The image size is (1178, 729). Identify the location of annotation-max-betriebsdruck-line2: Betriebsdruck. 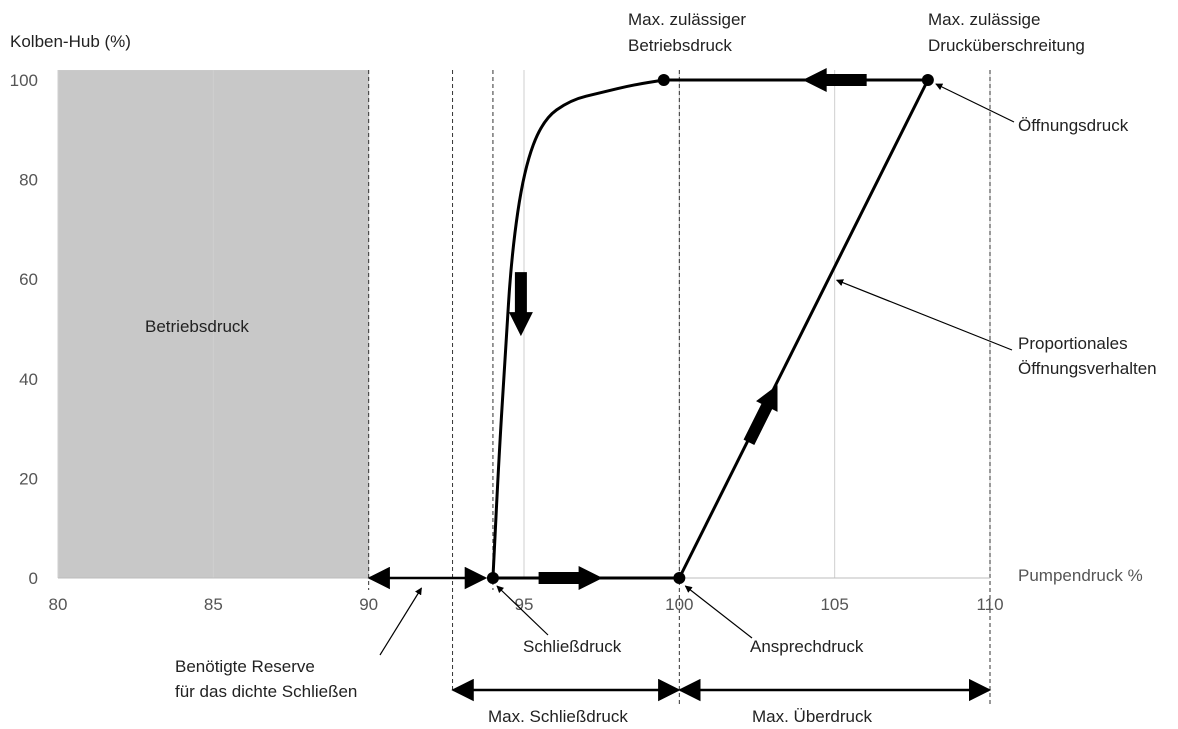
(680, 45).